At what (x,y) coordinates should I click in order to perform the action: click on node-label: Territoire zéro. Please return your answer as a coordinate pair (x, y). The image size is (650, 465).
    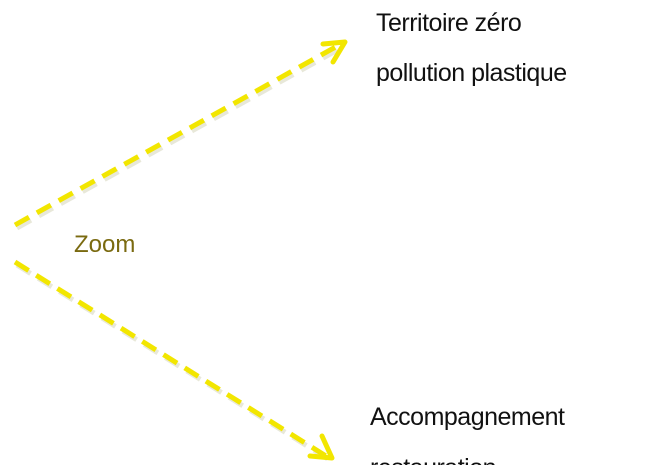
    Looking at the image, I should click on (448, 23).